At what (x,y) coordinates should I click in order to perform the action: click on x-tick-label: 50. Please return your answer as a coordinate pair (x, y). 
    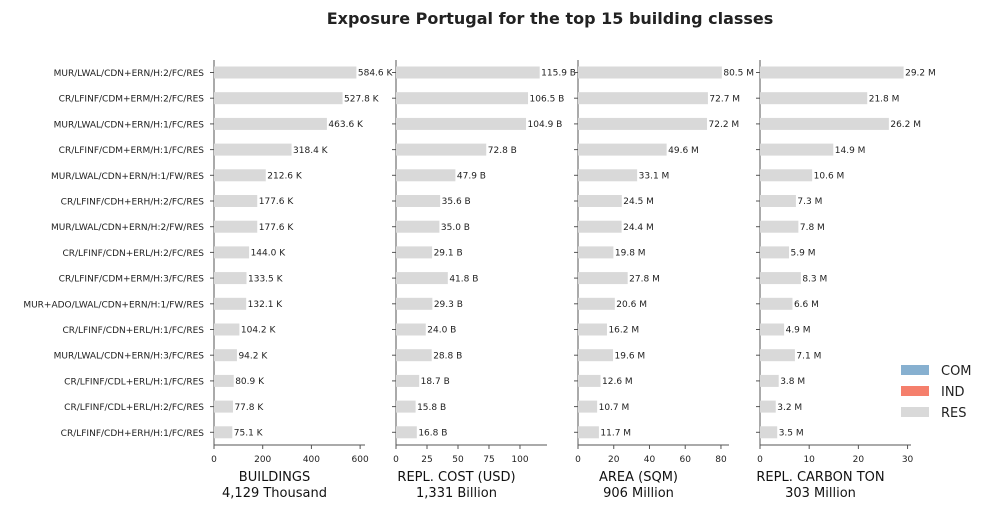
    Looking at the image, I should click on (458, 460).